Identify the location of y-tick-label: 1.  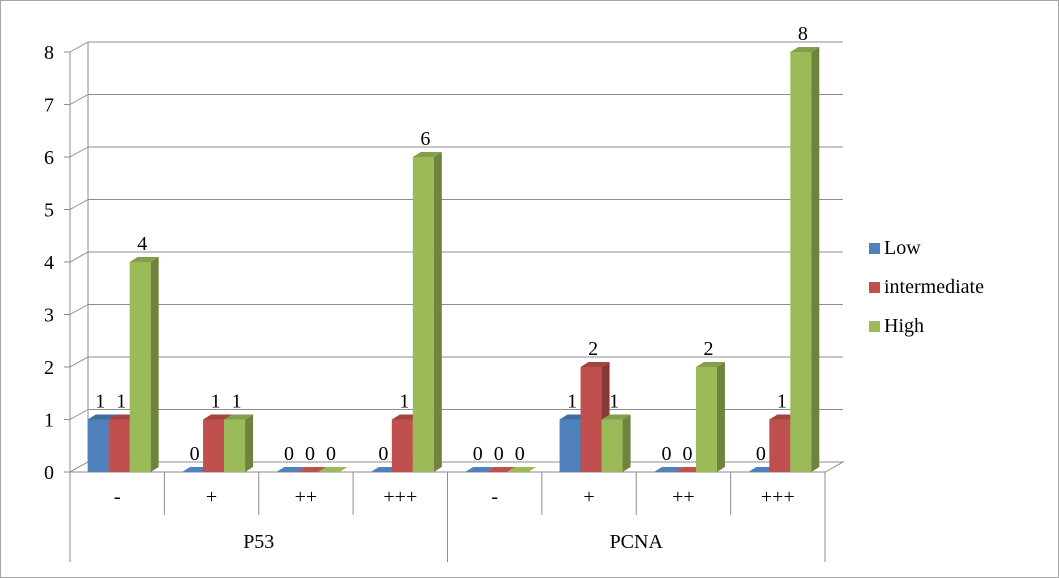
(49, 421).